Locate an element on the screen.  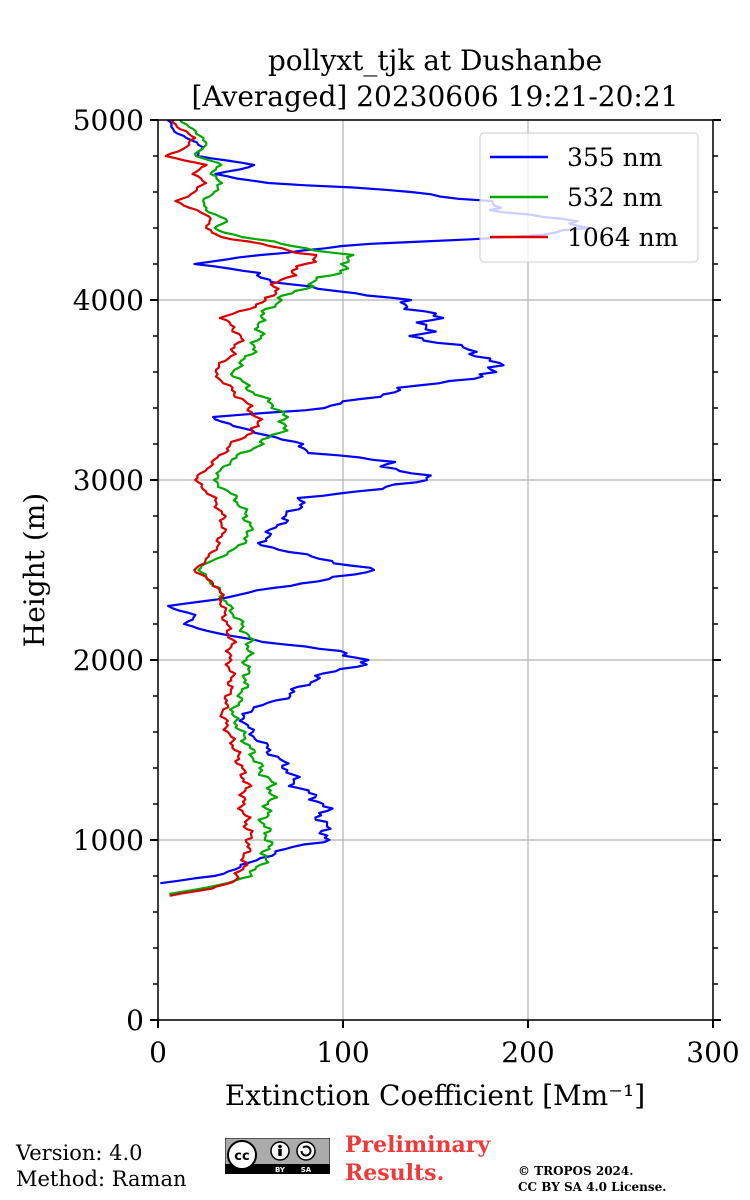
legend-label: 355 nm is located at coordinates (615, 157).